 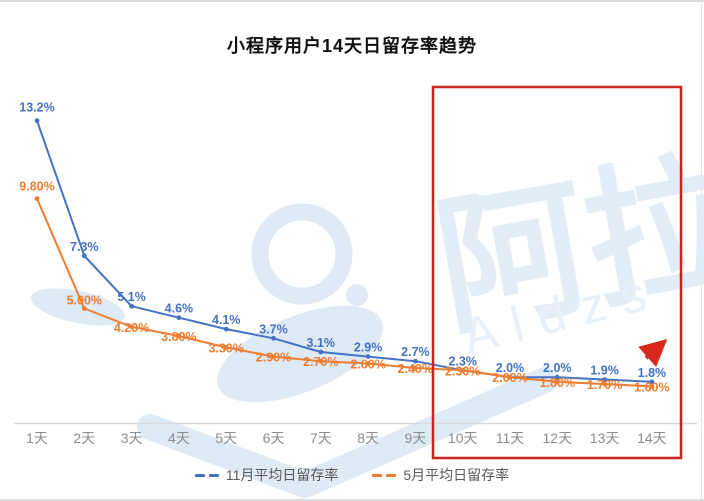 I want to click on x-axis-label: 7天, so click(x=321, y=438).